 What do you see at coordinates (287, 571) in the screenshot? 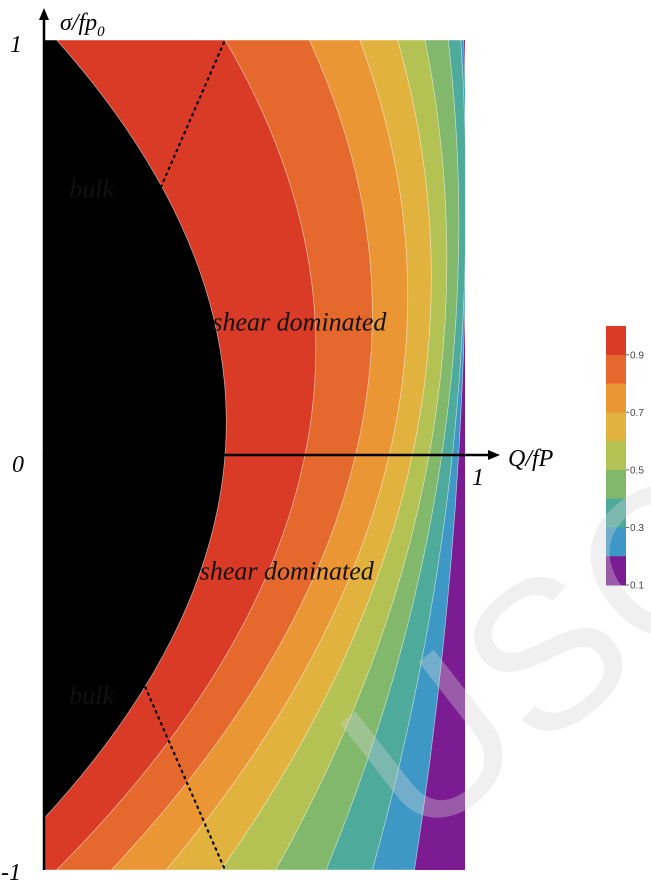
I see `region-annotation-2: shear dominated` at bounding box center [287, 571].